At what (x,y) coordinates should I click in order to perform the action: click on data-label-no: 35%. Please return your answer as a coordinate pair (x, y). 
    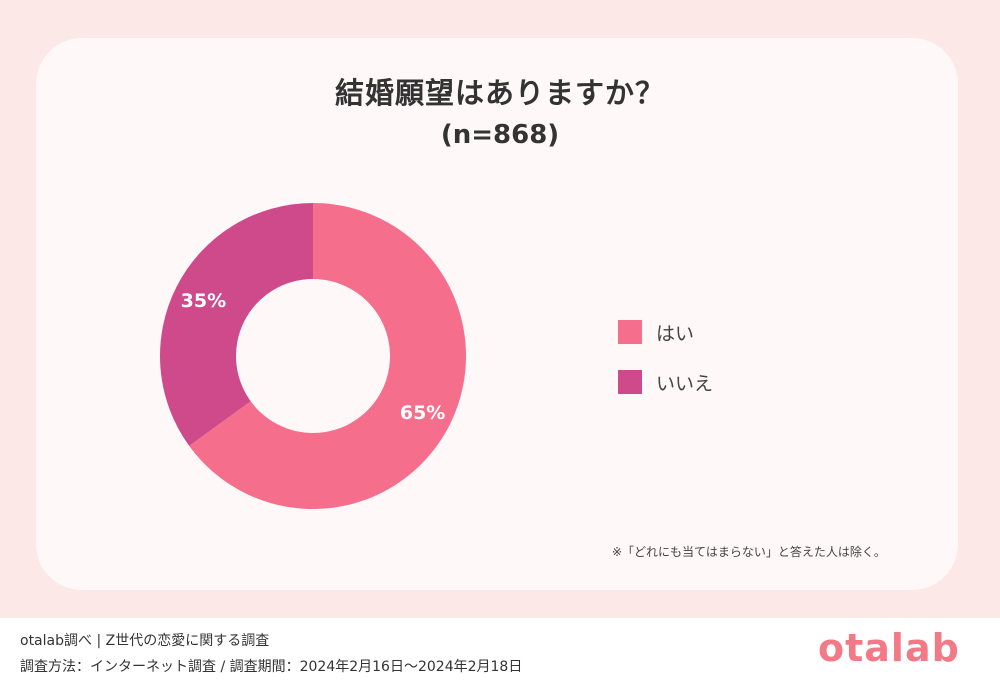
    Looking at the image, I should click on (203, 301).